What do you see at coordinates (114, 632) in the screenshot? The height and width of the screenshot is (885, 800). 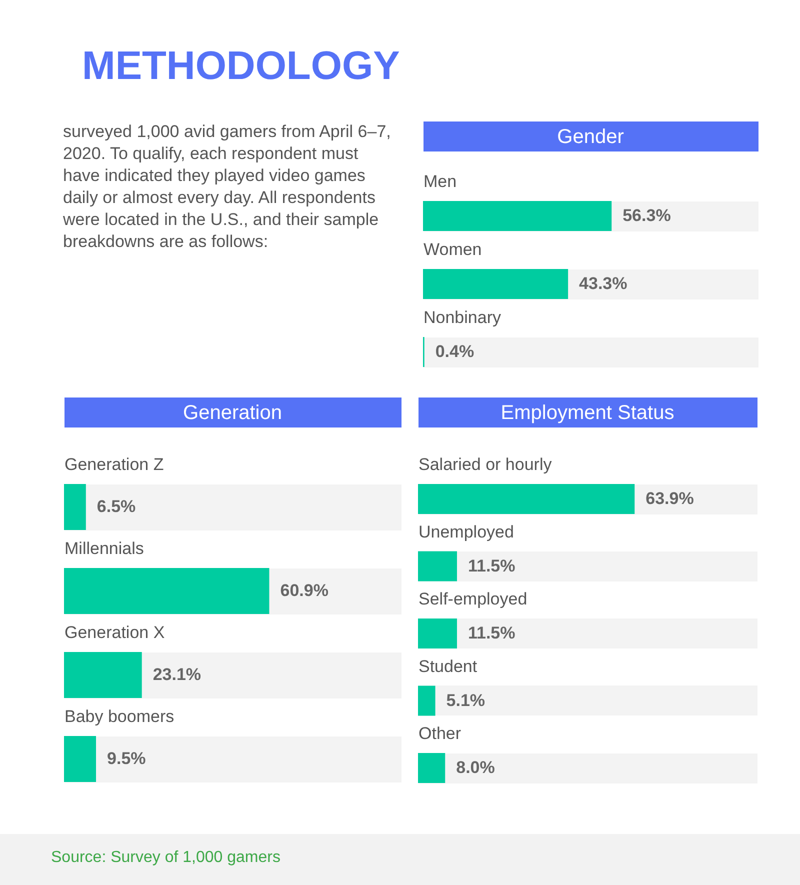 I see `y-tick-label: Generation X` at bounding box center [114, 632].